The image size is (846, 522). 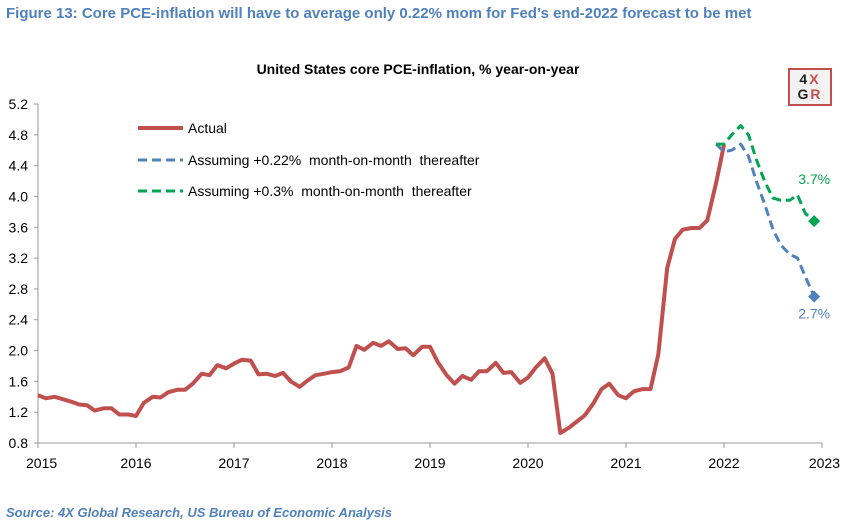 I want to click on y-tick-label: 2.8, so click(x=19, y=289).